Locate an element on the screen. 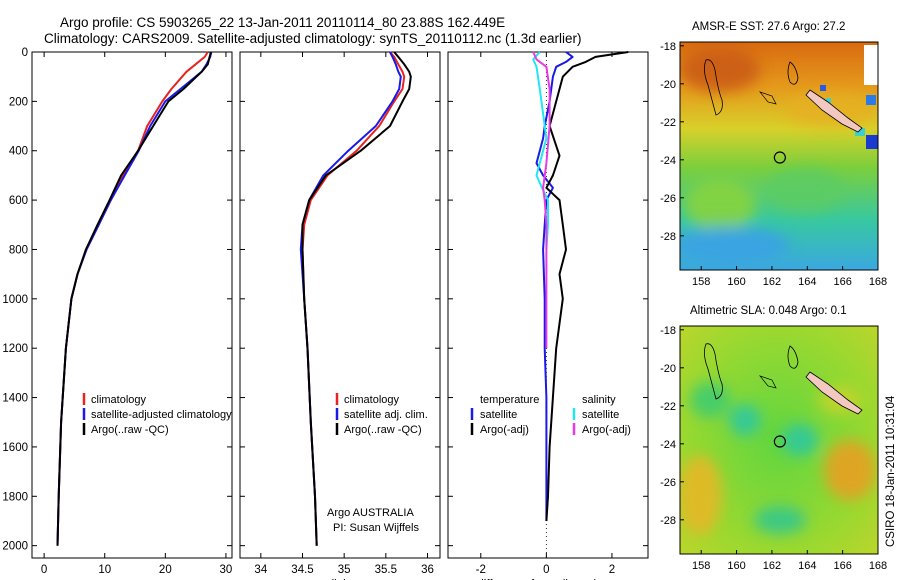 The width and height of the screenshot is (900, 580). legend-label-temp-satellite: satellite is located at coordinates (498, 415).